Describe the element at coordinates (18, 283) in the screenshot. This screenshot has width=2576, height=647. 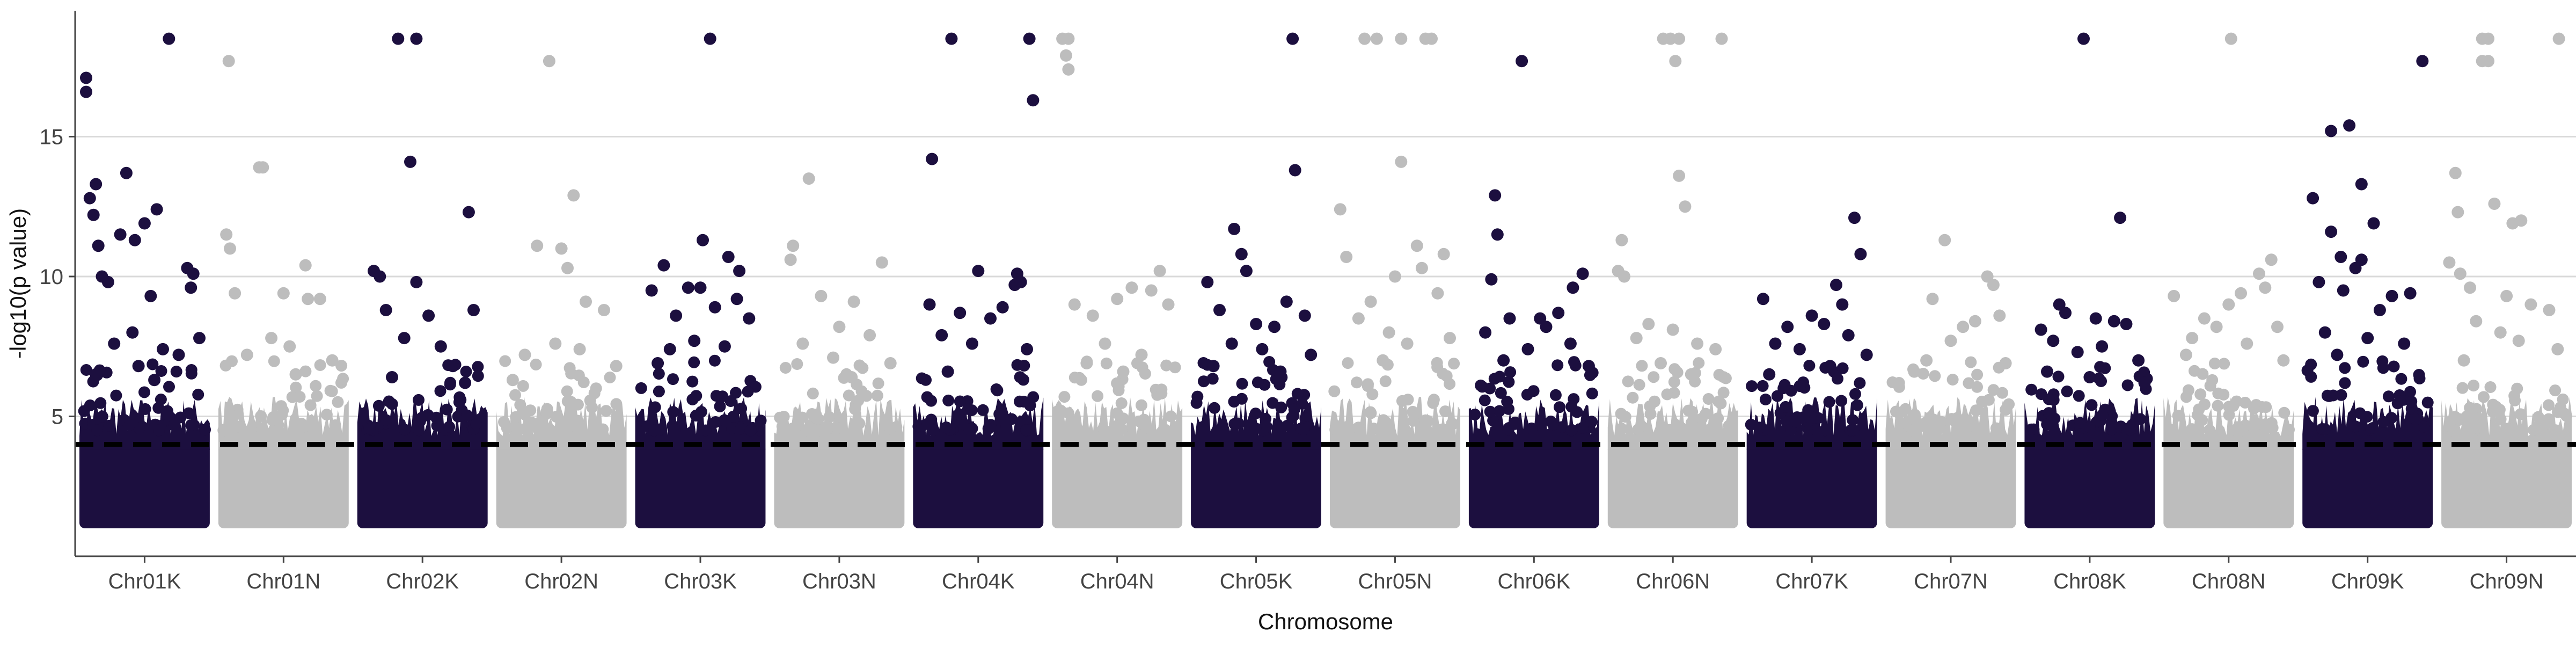
I see `y-axis-title: -log10(p value)` at that location.